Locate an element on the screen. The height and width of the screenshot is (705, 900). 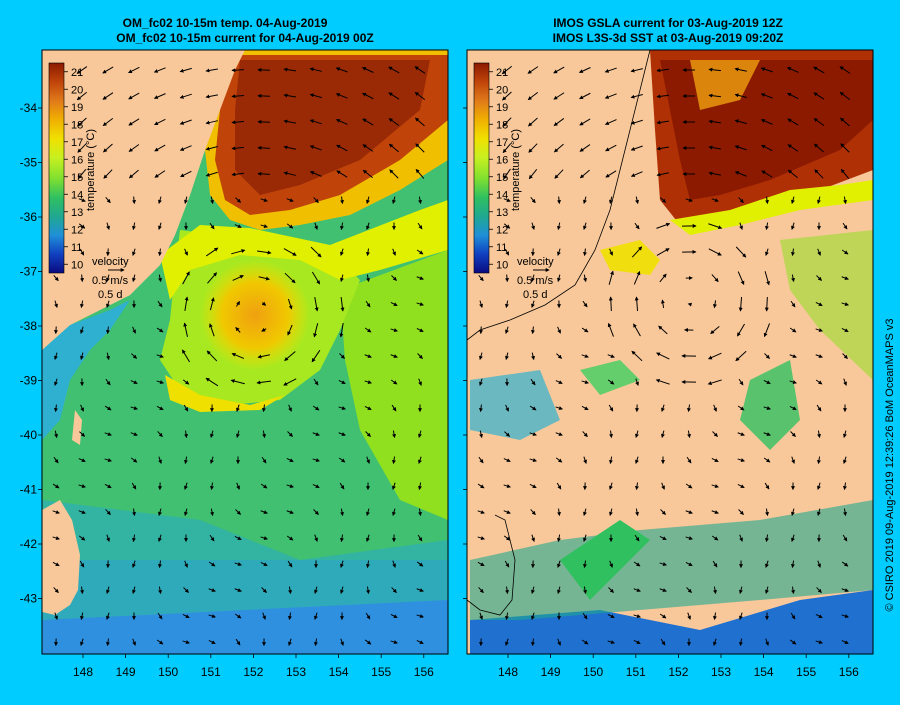
left-velocity-time: 0.5 d is located at coordinates (110, 295).